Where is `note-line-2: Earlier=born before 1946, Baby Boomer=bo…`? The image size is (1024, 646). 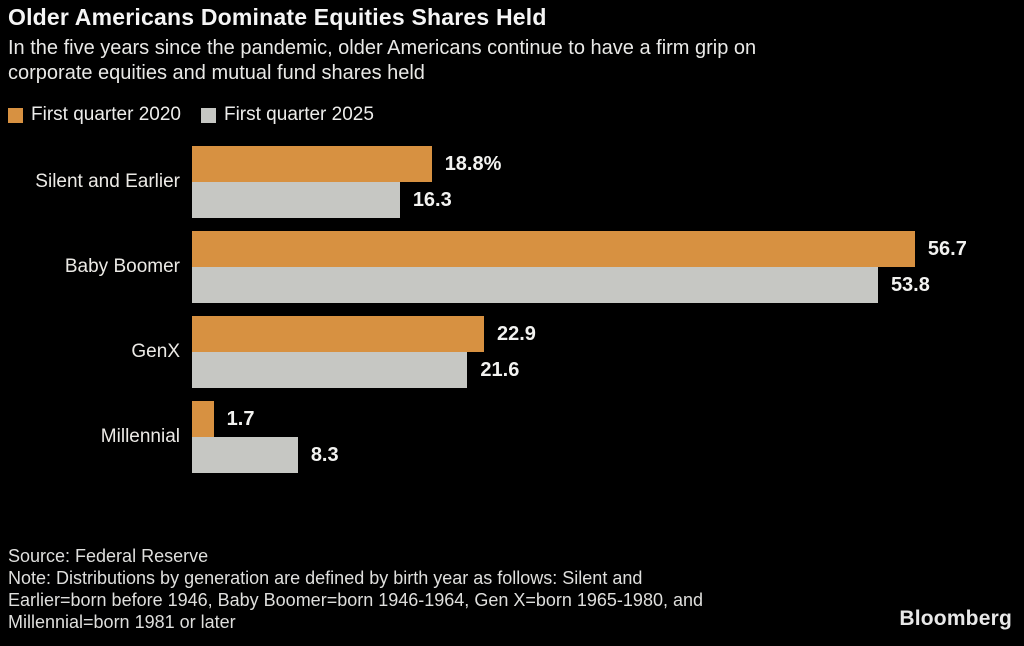
note-line-2: Earlier=born before 1946, Baby Boomer=bo… is located at coordinates (355, 600).